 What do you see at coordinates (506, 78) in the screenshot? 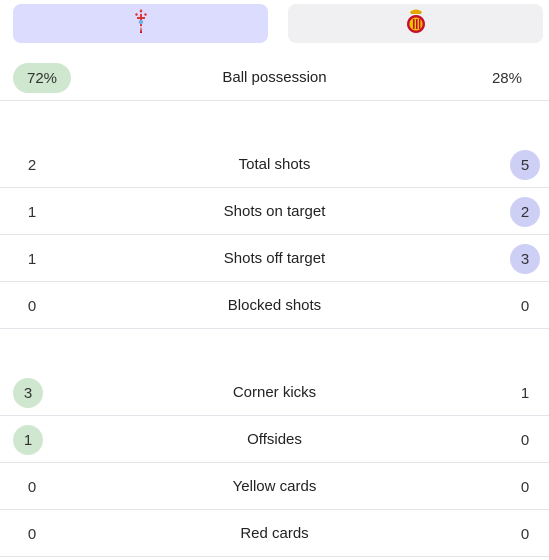
I see `away-possession-value: 28%` at bounding box center [506, 78].